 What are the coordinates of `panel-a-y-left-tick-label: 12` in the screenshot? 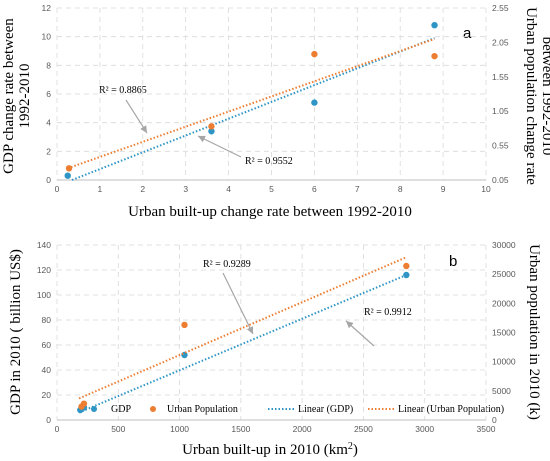 It's located at (47, 8).